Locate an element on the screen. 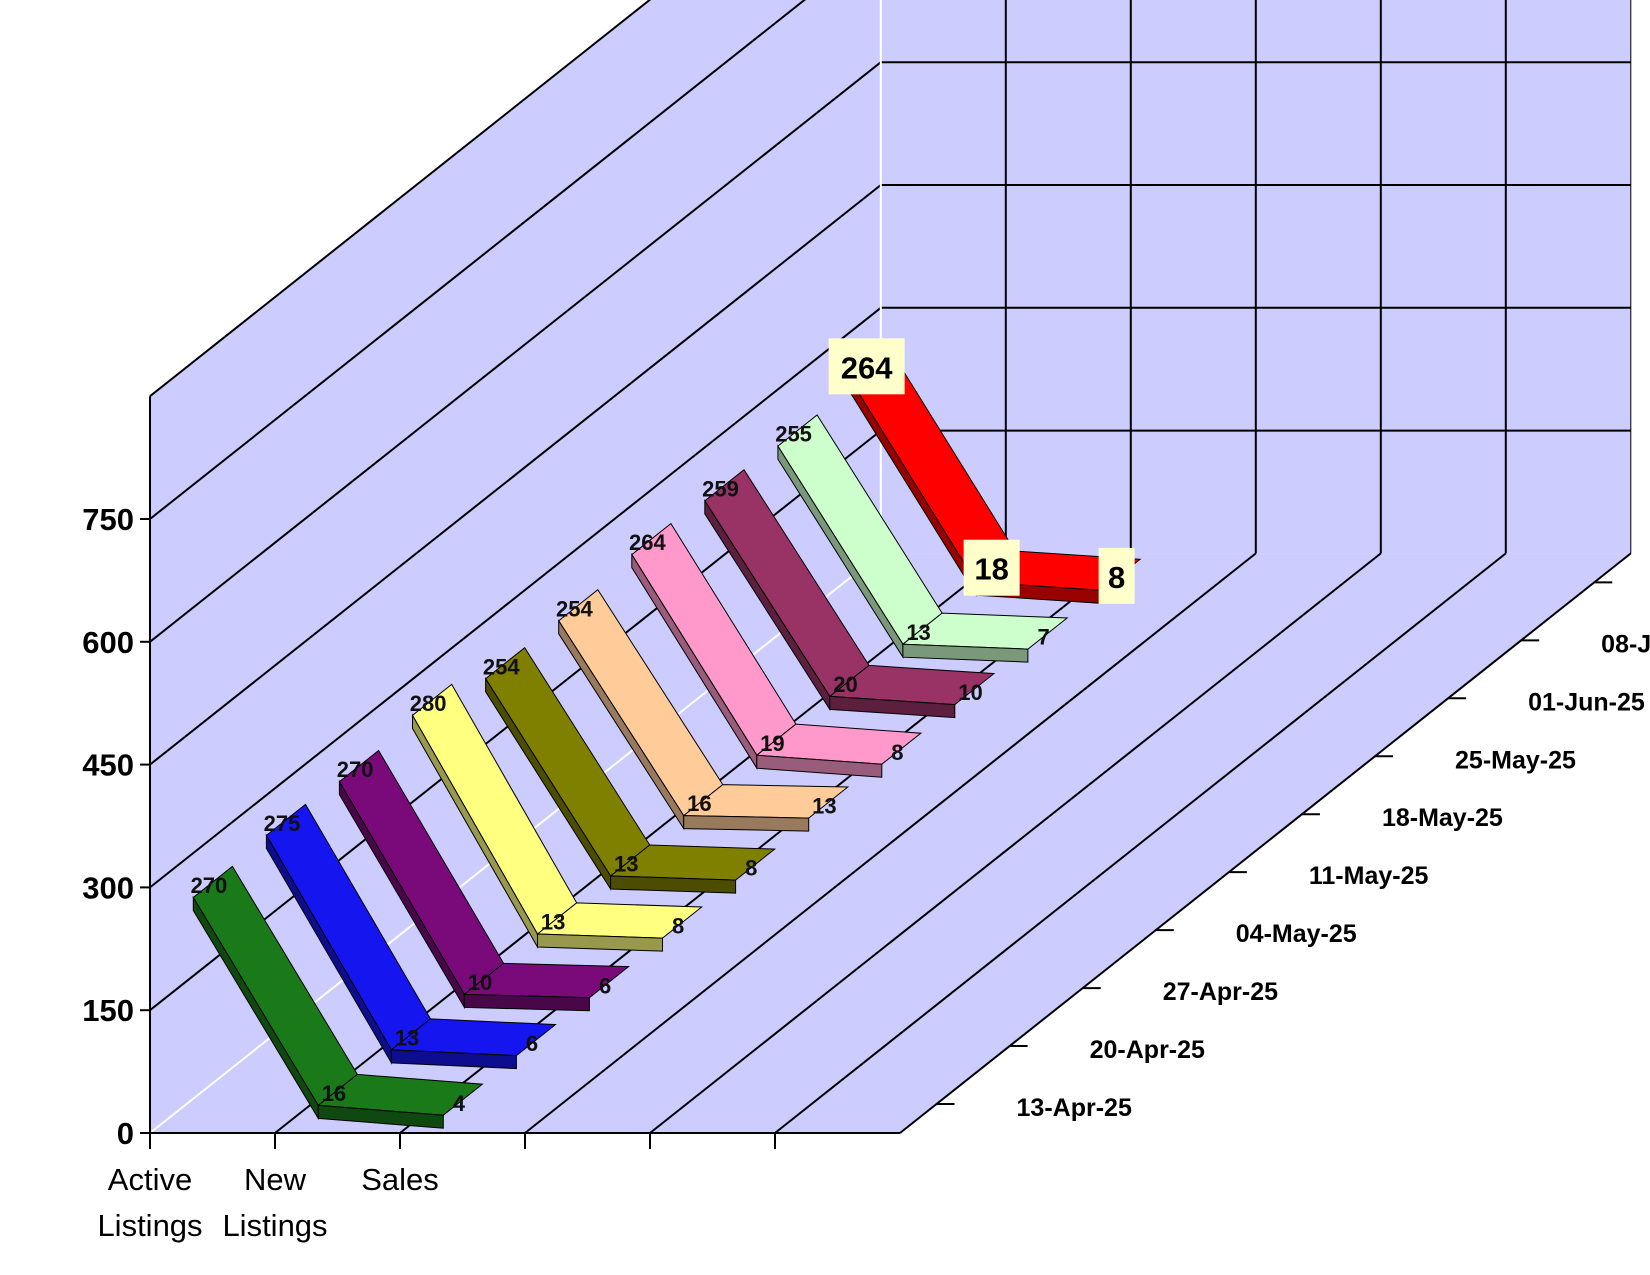 Image resolution: width=1650 pixels, height=1275 pixels. xtick-label-line: Sales is located at coordinates (400, 1179).